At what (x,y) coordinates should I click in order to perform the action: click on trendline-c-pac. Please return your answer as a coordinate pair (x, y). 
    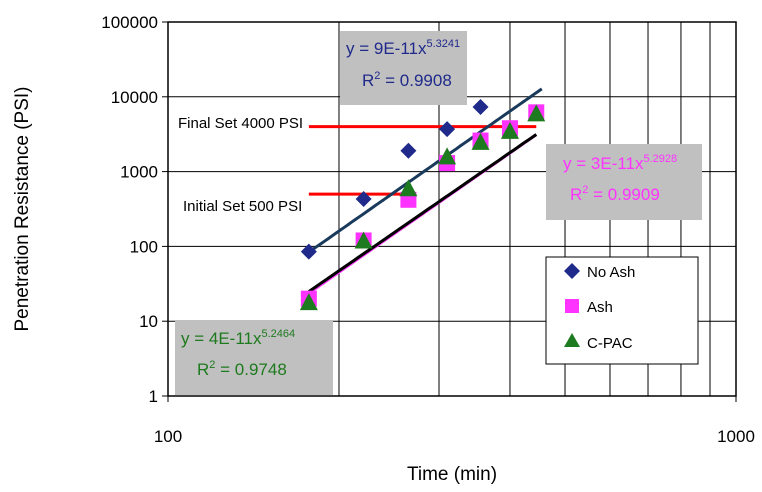
    Looking at the image, I should click on (422, 213).